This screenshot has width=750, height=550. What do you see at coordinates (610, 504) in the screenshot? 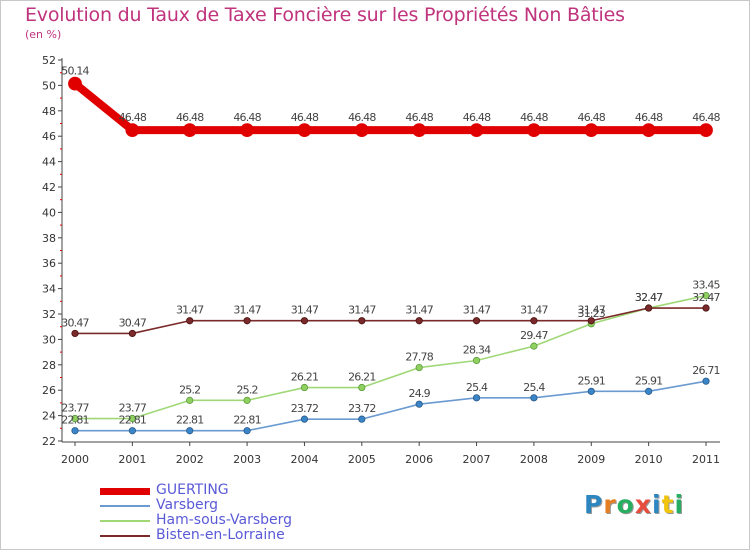
I see `logo-letter: r` at bounding box center [610, 504].